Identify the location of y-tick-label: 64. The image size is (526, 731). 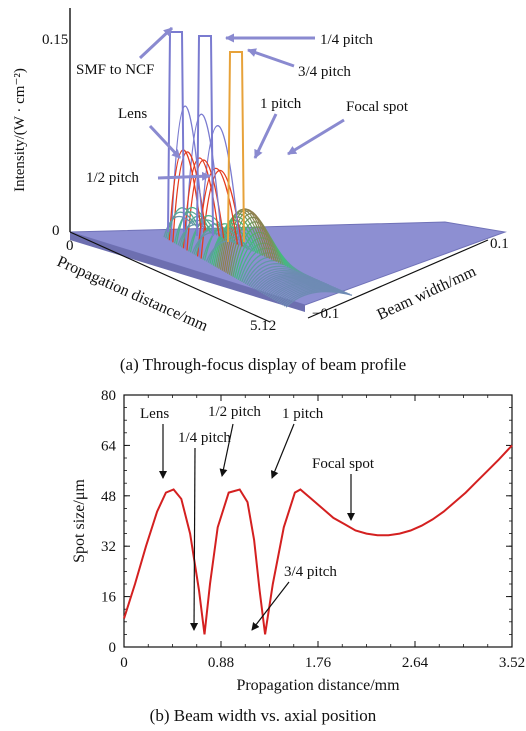
(109, 446).